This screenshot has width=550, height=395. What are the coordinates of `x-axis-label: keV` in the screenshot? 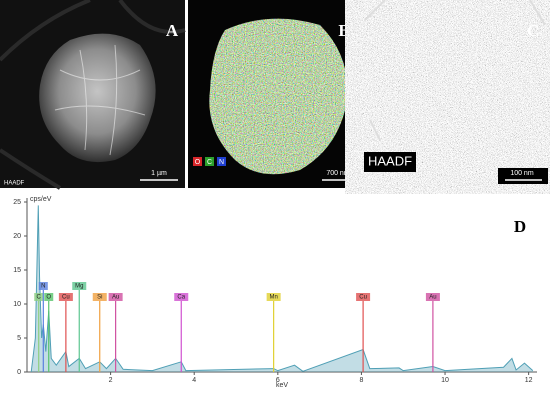 It's located at (282, 385).